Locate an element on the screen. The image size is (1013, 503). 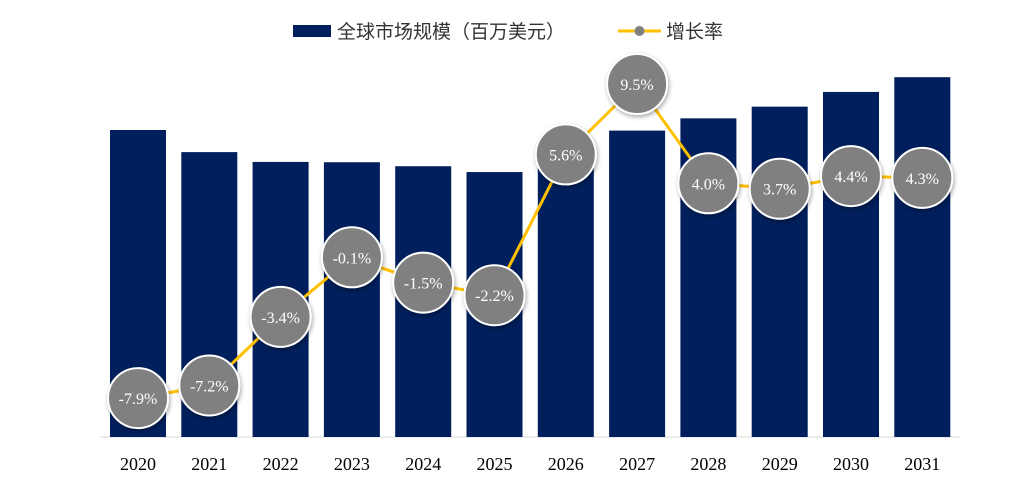
x-tick-label: 2024 is located at coordinates (423, 464).